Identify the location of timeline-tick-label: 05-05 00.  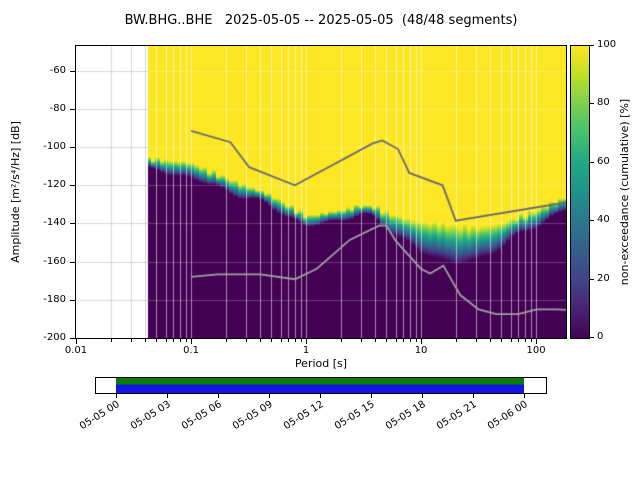
(99, 416).